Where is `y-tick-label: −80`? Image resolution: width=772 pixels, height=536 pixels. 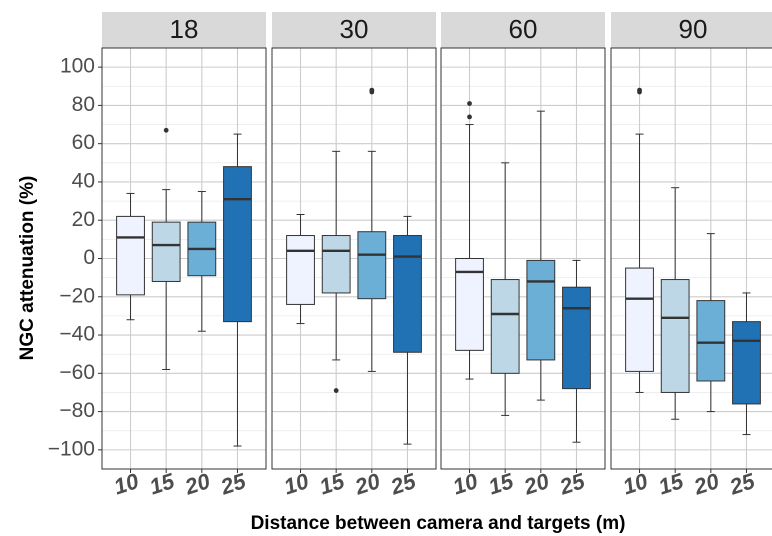 y-tick-label: −80 is located at coordinates (77, 410).